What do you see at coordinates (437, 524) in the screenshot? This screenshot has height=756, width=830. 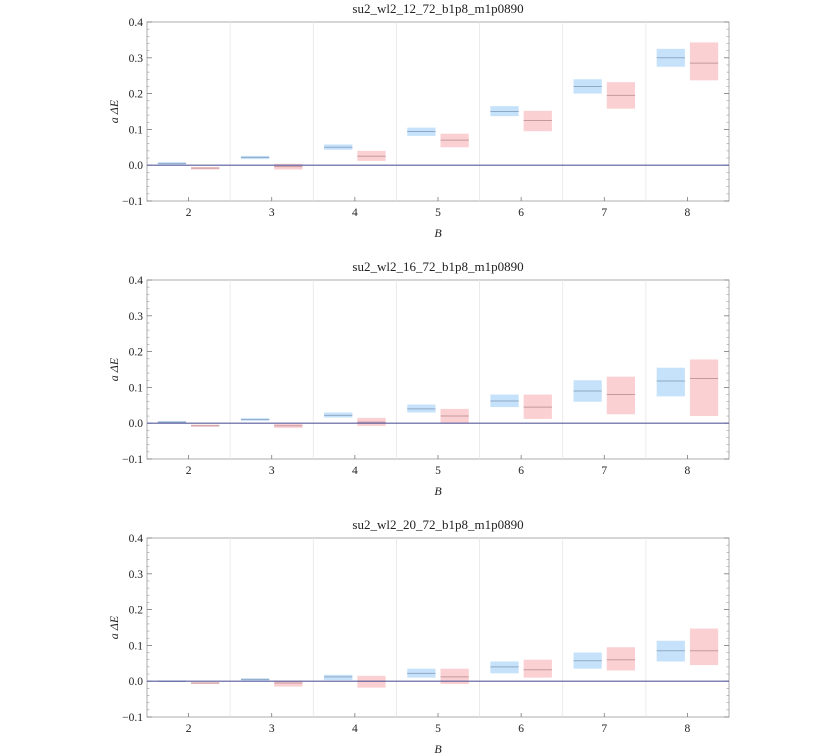 I see `chart-title: su2_wl2_20_72_b1p8_m1p0890` at bounding box center [437, 524].